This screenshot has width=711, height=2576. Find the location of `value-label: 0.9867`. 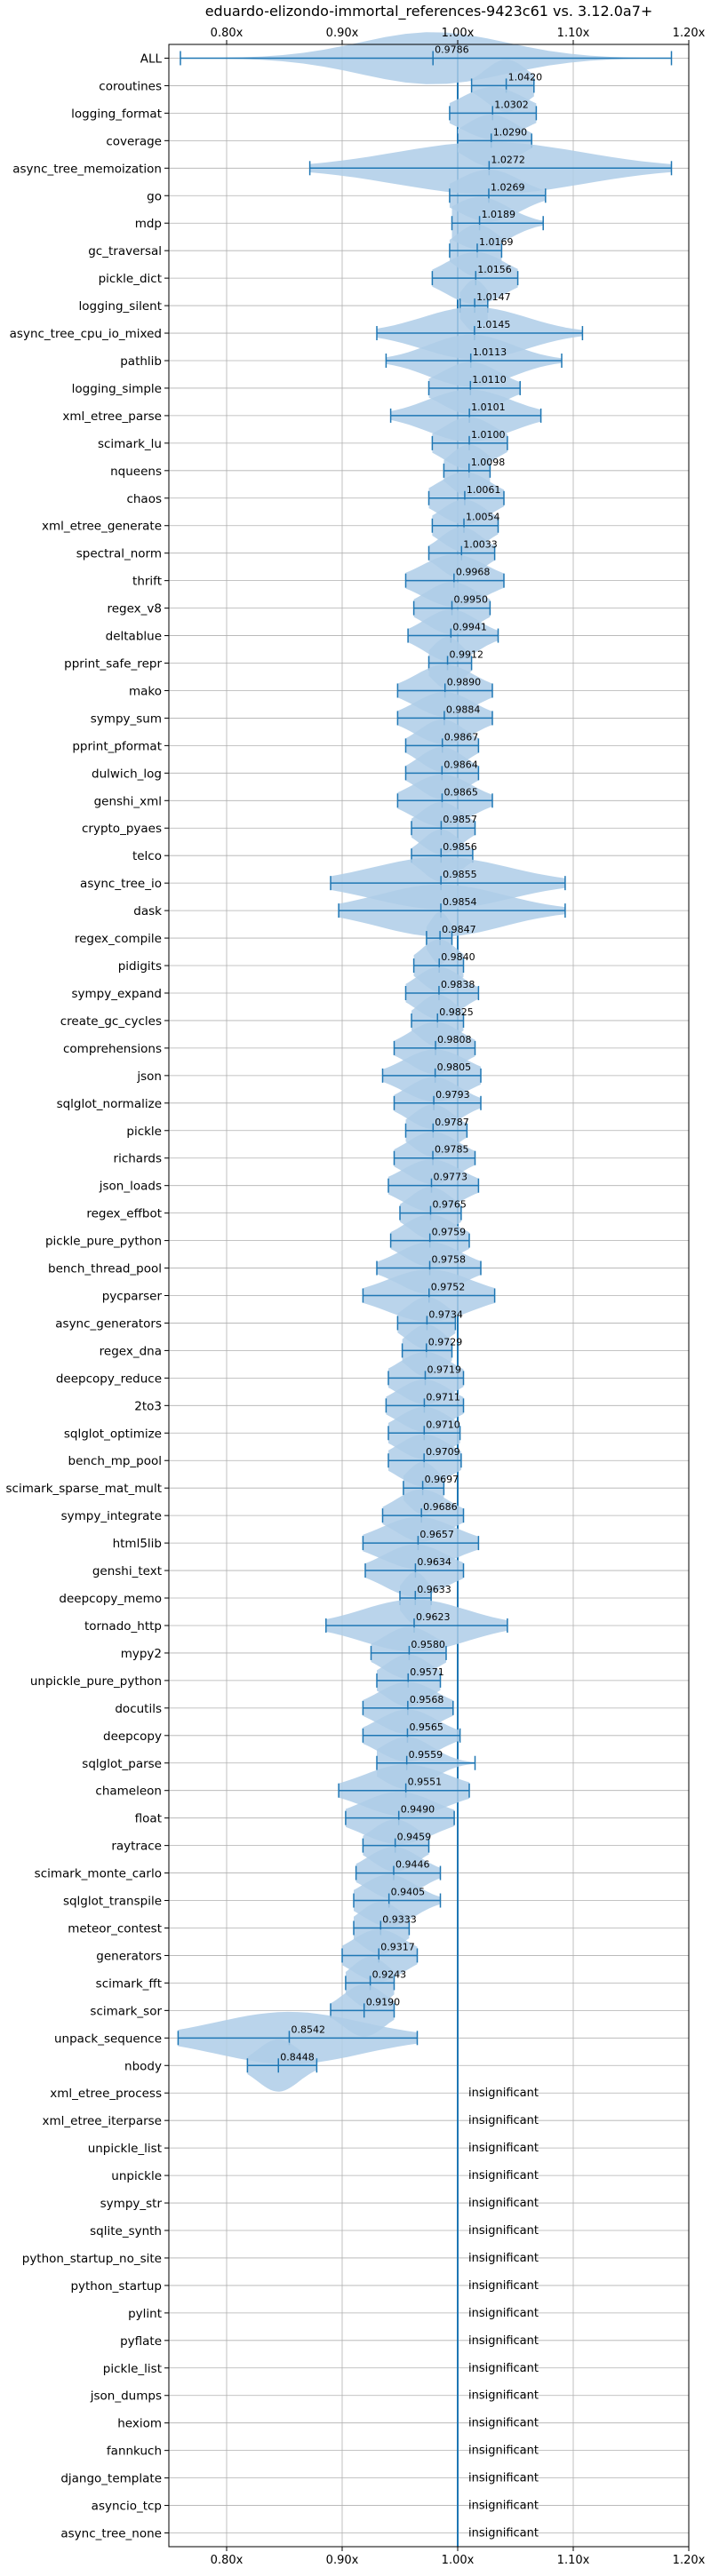

value-label: 0.9867 is located at coordinates (461, 737).